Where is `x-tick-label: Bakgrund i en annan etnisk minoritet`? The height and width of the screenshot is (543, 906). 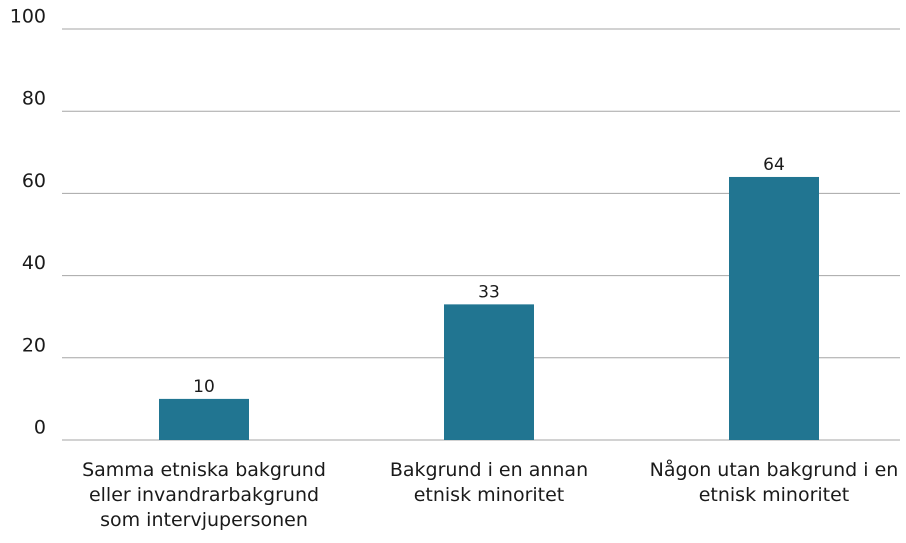 x-tick-label: Bakgrund i en annan etnisk minoritet is located at coordinates (489, 482).